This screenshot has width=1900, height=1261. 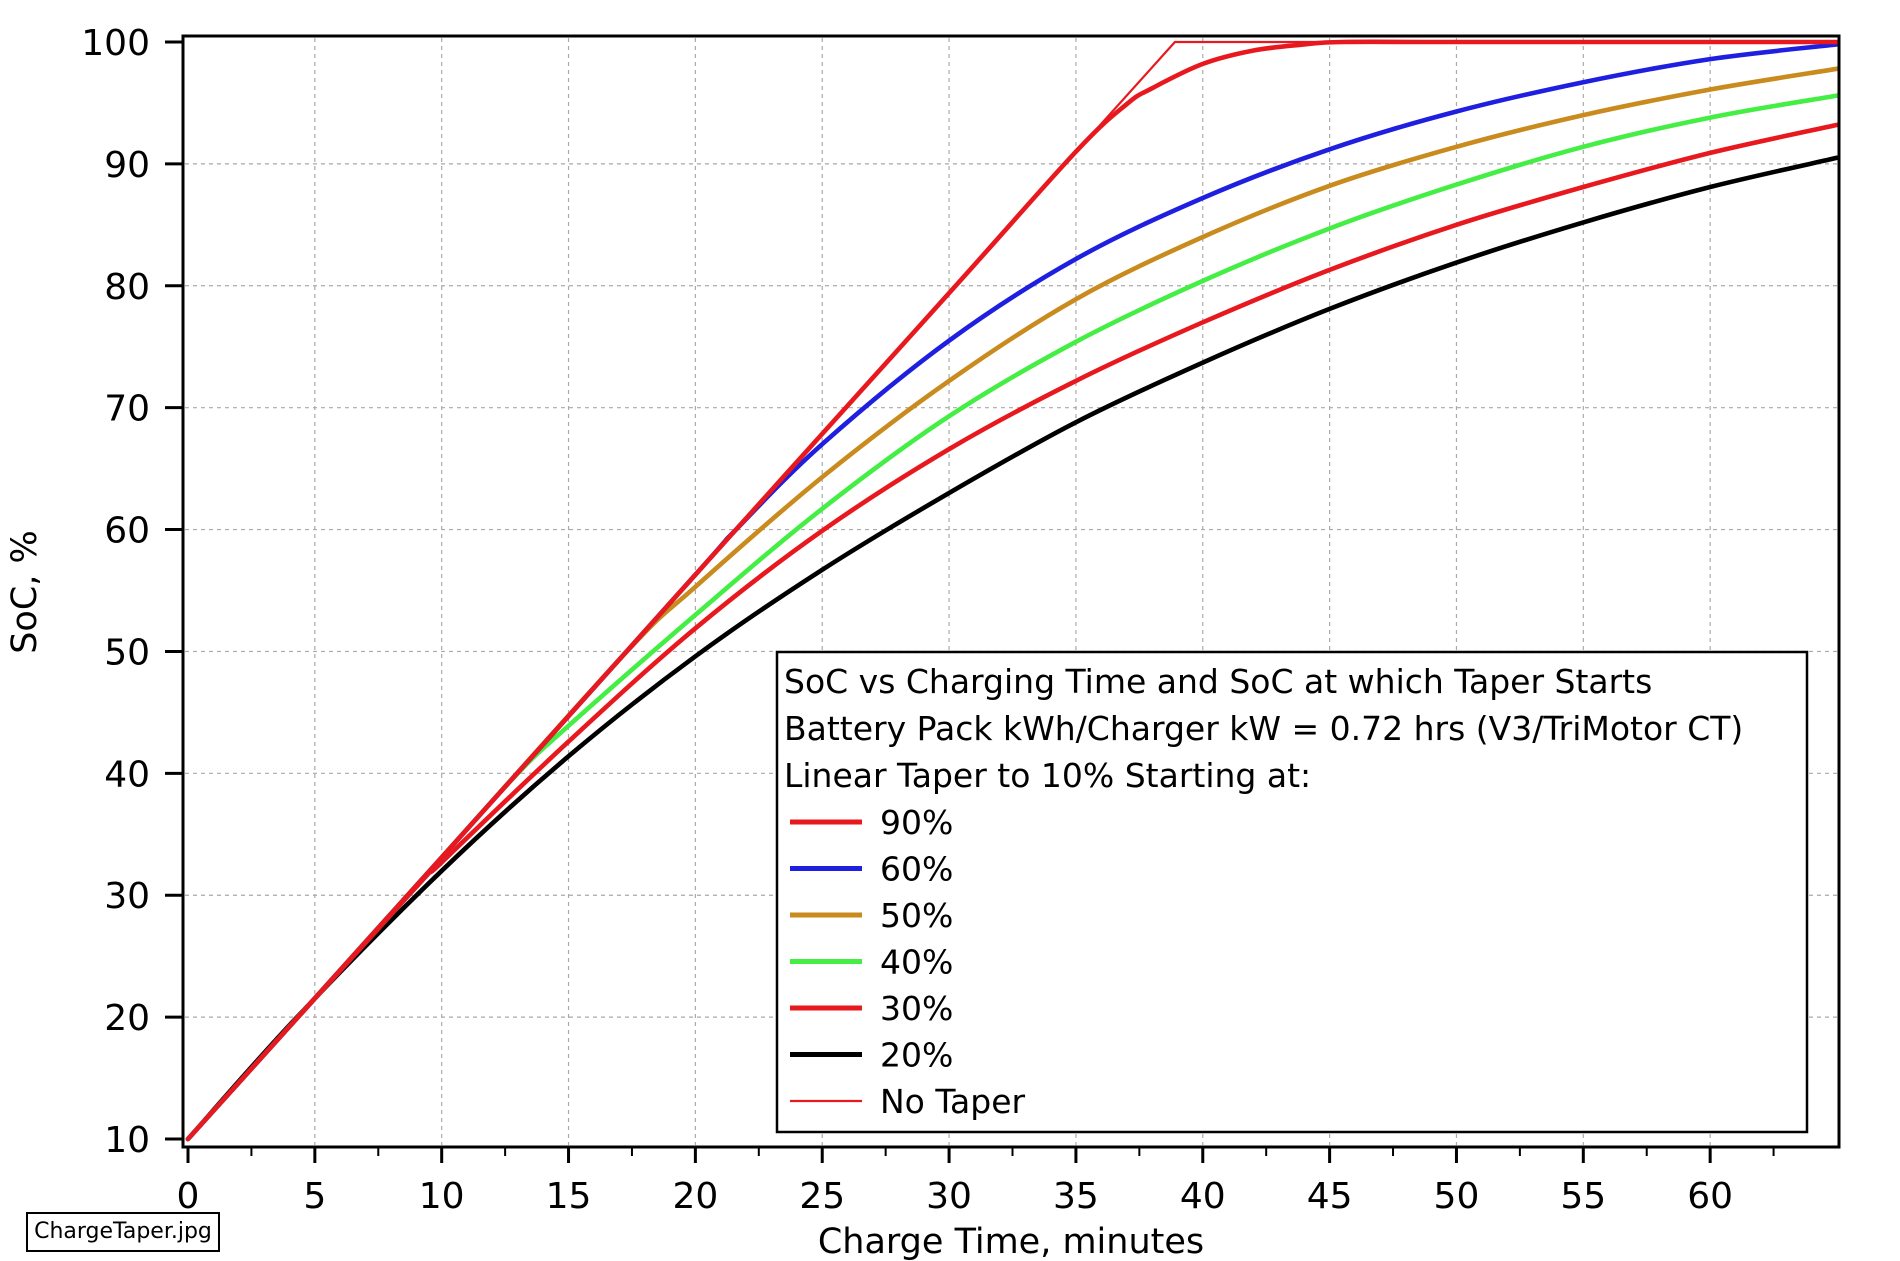 What do you see at coordinates (1330, 1196) in the screenshot?
I see `x-tick-label: 45` at bounding box center [1330, 1196].